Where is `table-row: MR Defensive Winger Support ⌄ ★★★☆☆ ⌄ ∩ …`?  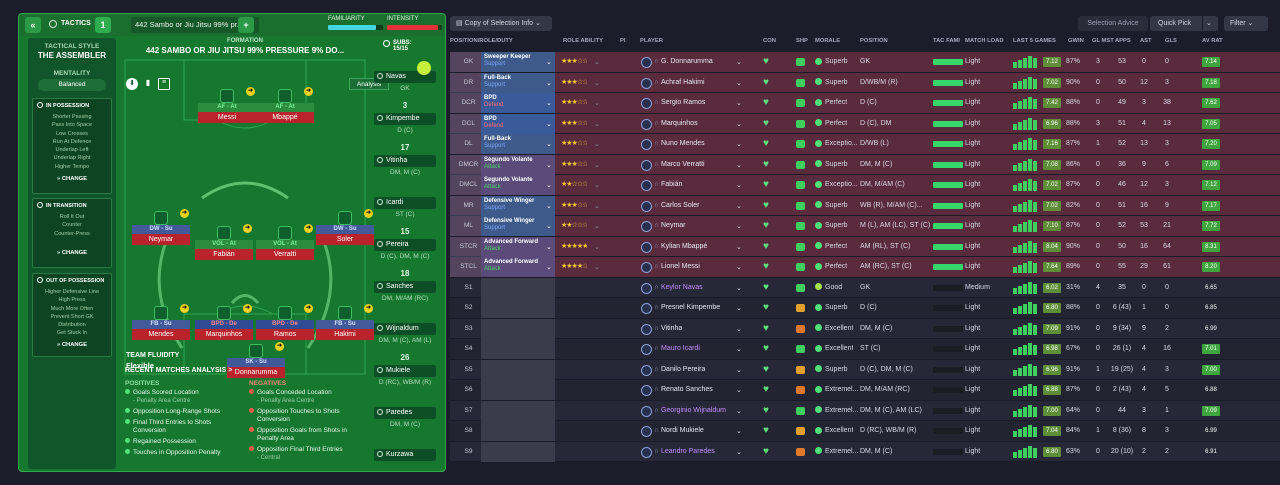 table-row: MR Defensive Winger Support ⌄ ★★★☆☆ ⌄ ∩ … is located at coordinates (865, 205).